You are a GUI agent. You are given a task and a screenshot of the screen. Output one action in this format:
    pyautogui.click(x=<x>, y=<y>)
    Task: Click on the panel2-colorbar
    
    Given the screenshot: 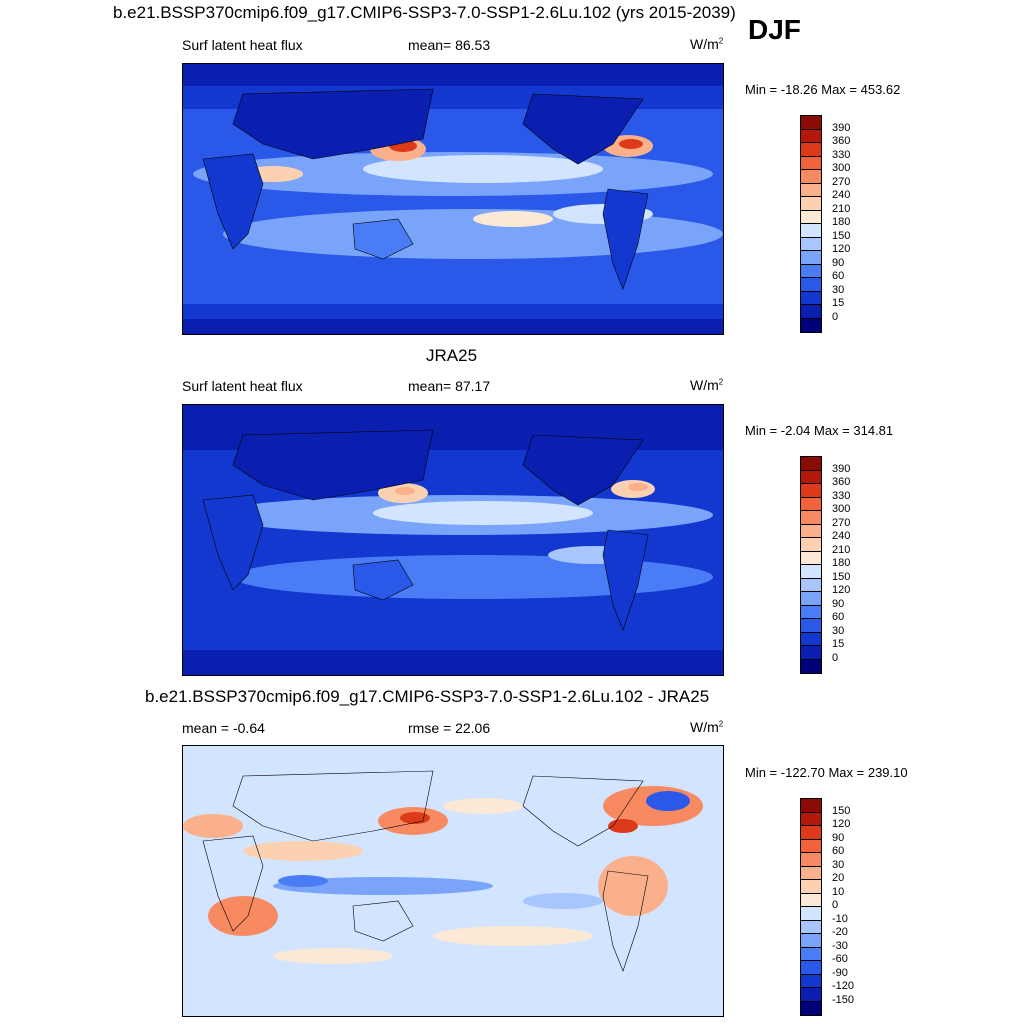 What is the action you would take?
    pyautogui.click(x=811, y=565)
    